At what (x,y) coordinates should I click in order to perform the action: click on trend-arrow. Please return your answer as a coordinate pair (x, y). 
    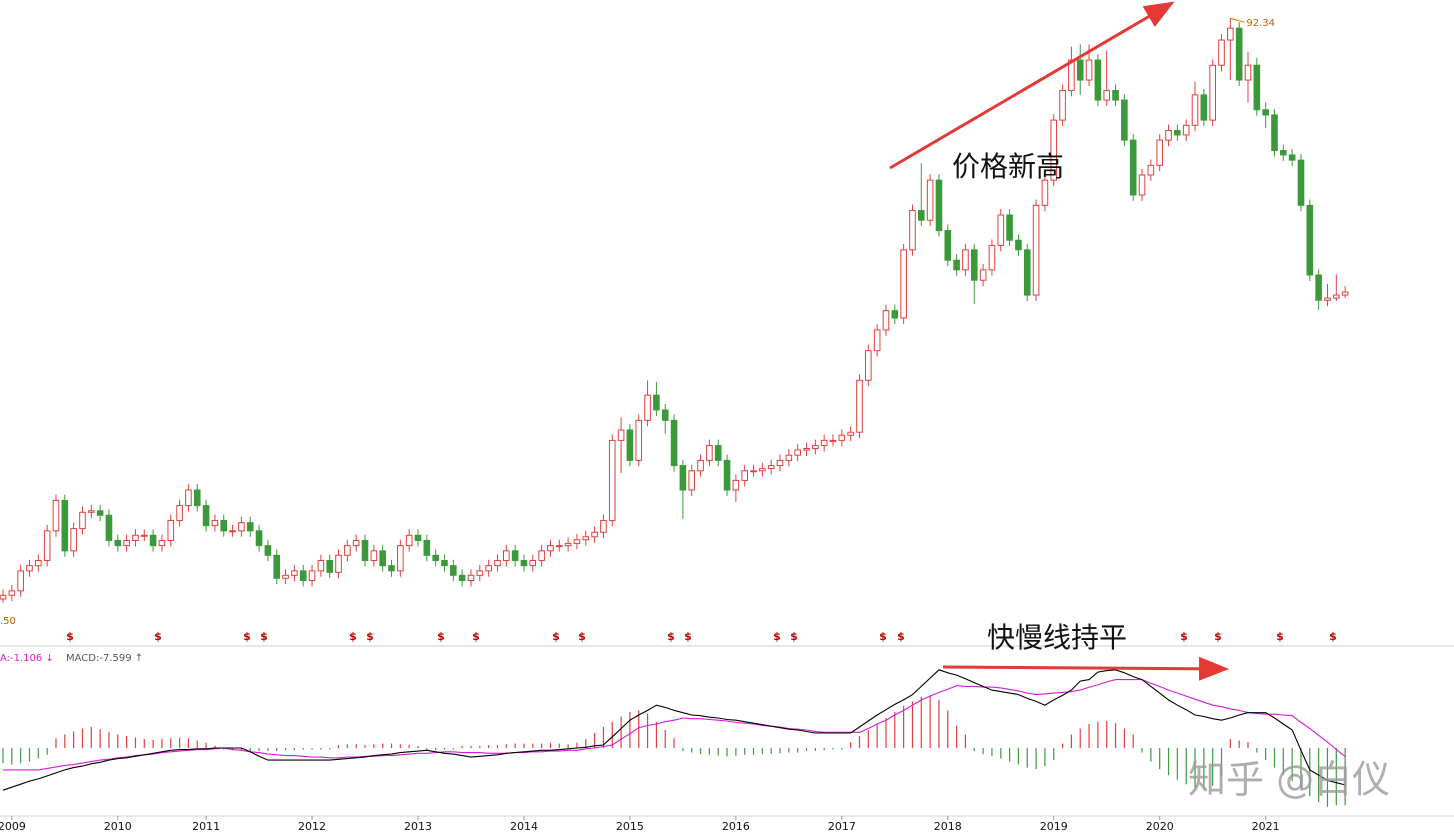
    Looking at the image, I should click on (1032, 85).